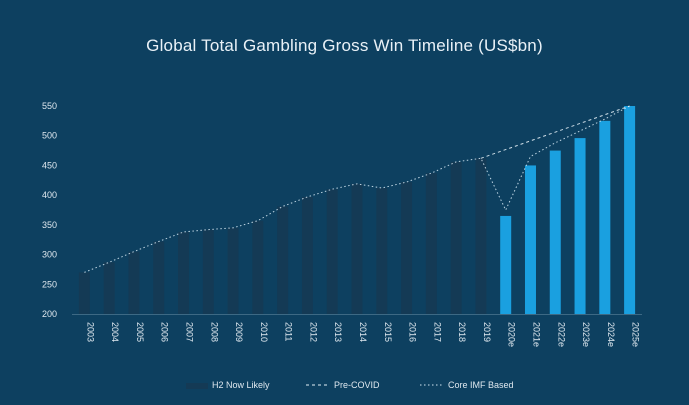 The image size is (689, 405). What do you see at coordinates (636, 334) in the screenshot?
I see `x-tick-label: 2025e` at bounding box center [636, 334].